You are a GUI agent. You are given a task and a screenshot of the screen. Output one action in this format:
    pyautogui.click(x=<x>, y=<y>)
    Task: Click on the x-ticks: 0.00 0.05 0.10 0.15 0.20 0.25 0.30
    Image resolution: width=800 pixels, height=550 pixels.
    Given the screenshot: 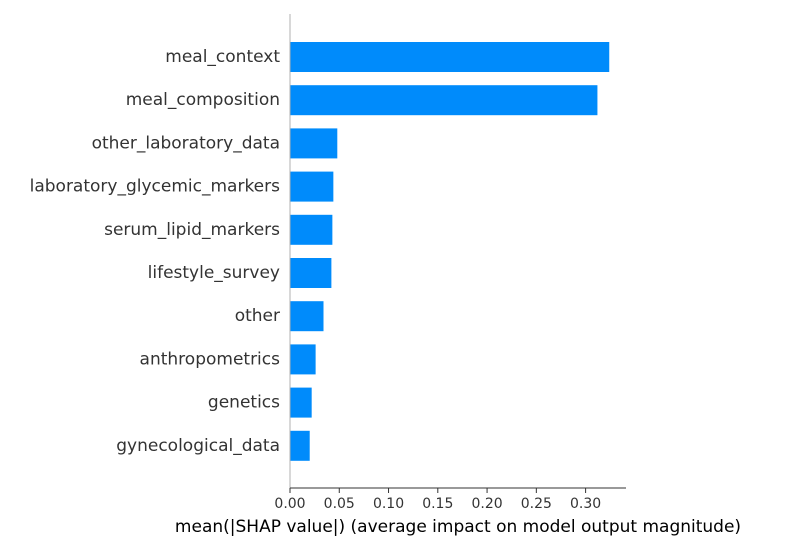 What is the action you would take?
    pyautogui.click(x=437, y=500)
    